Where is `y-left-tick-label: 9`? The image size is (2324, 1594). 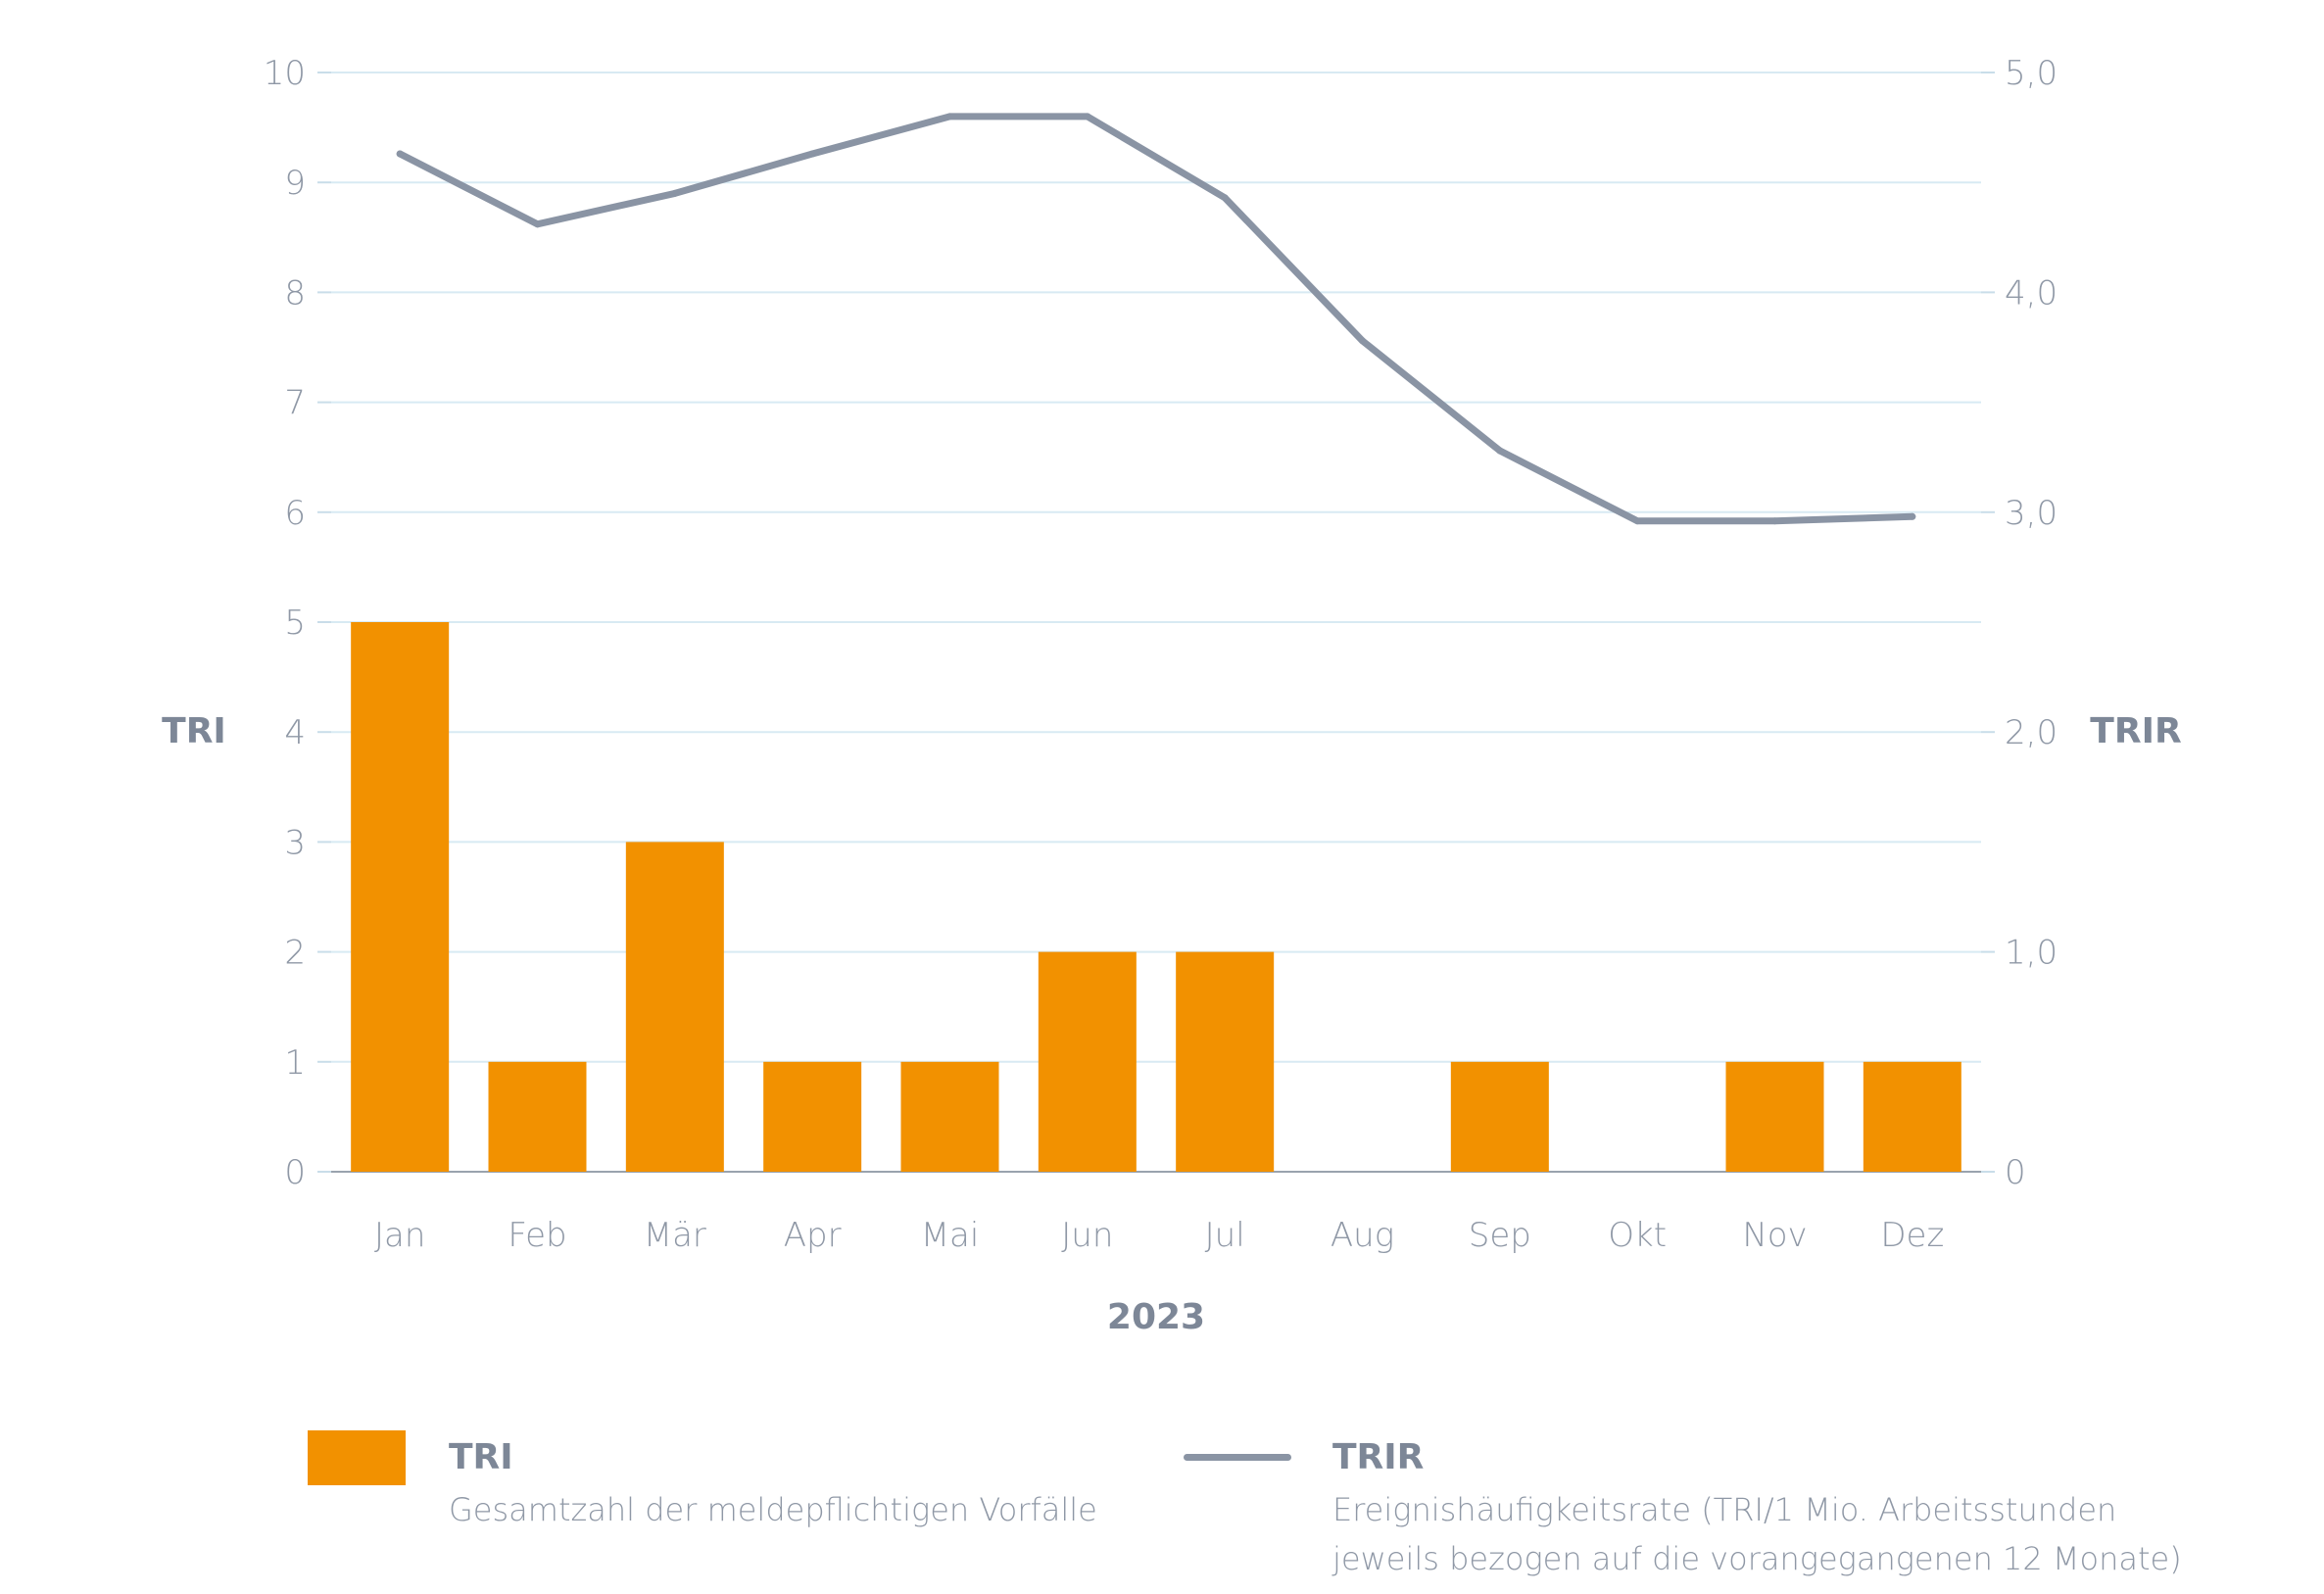
y-left-tick-label: 9 is located at coordinates (295, 183).